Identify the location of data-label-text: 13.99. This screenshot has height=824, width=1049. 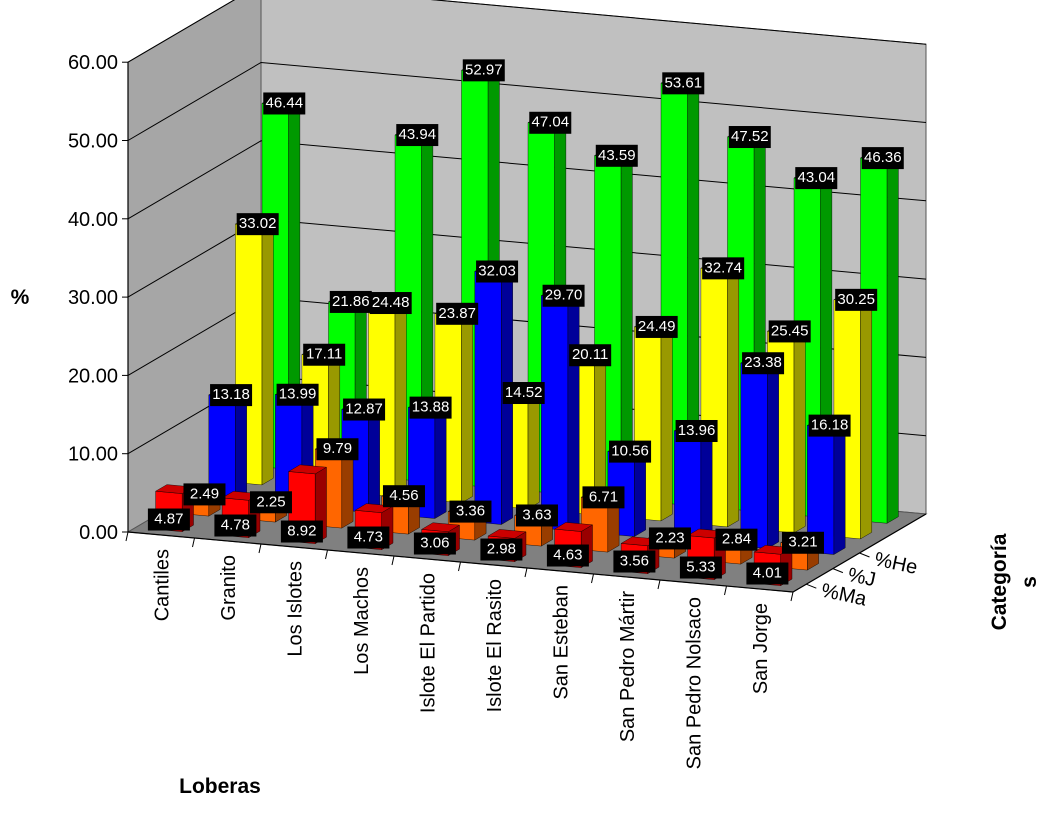
(298, 394).